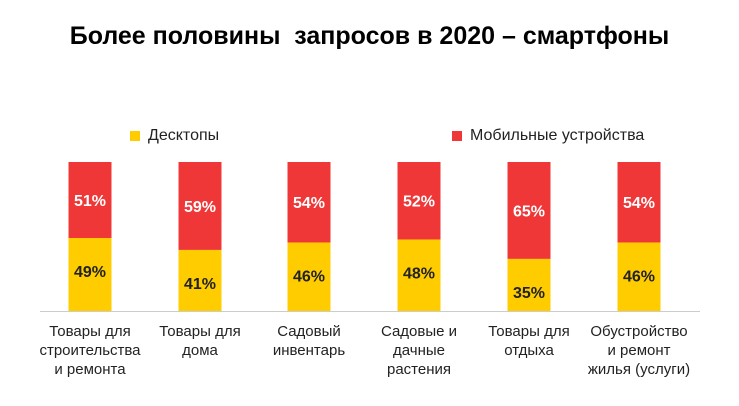 Image resolution: width=739 pixels, height=406 pixels. What do you see at coordinates (639, 331) in the screenshot?
I see `category-label-line: Обустройство` at bounding box center [639, 331].